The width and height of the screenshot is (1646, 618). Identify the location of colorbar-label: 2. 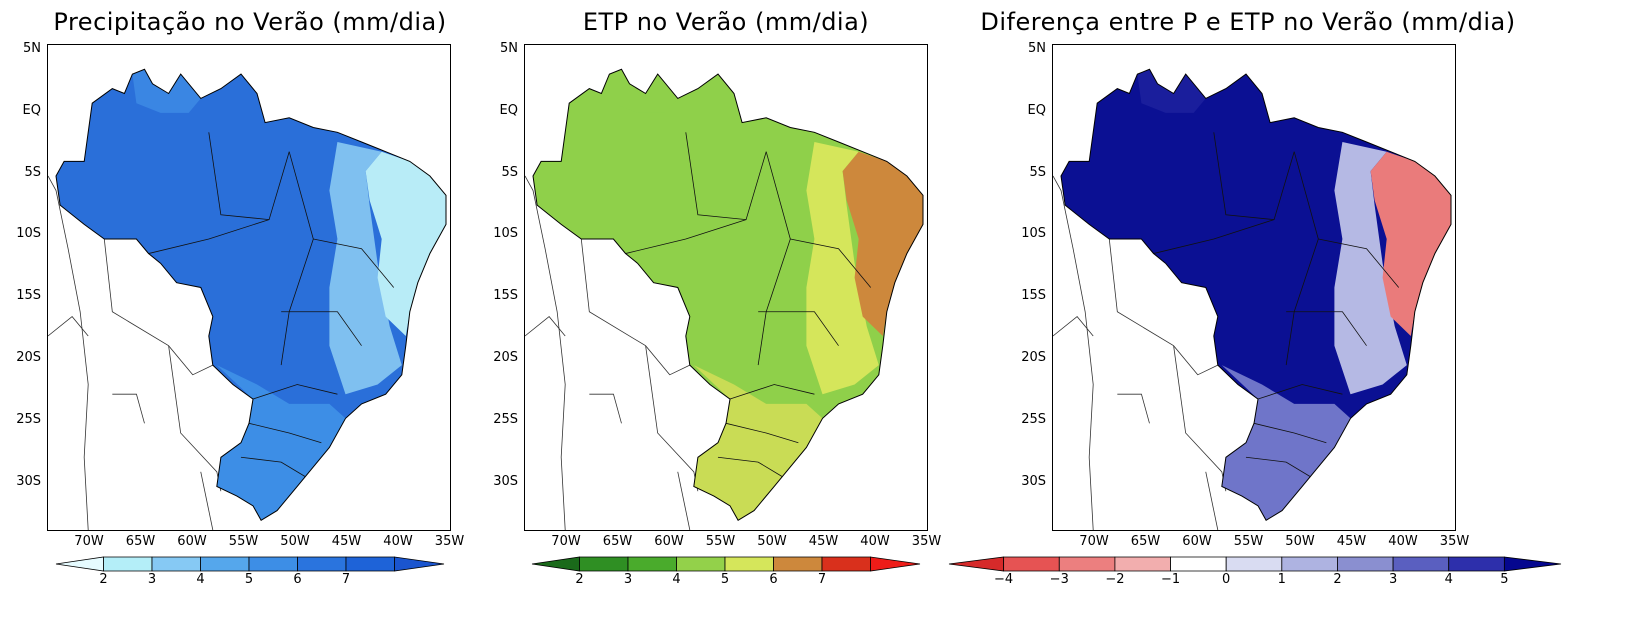
(1337, 579).